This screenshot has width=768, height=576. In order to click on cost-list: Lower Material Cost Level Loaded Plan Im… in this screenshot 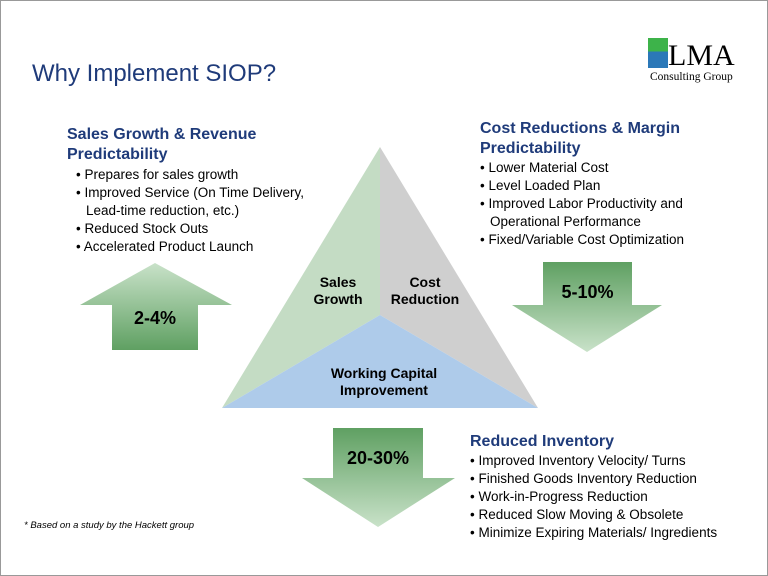, I will do `click(600, 204)`.